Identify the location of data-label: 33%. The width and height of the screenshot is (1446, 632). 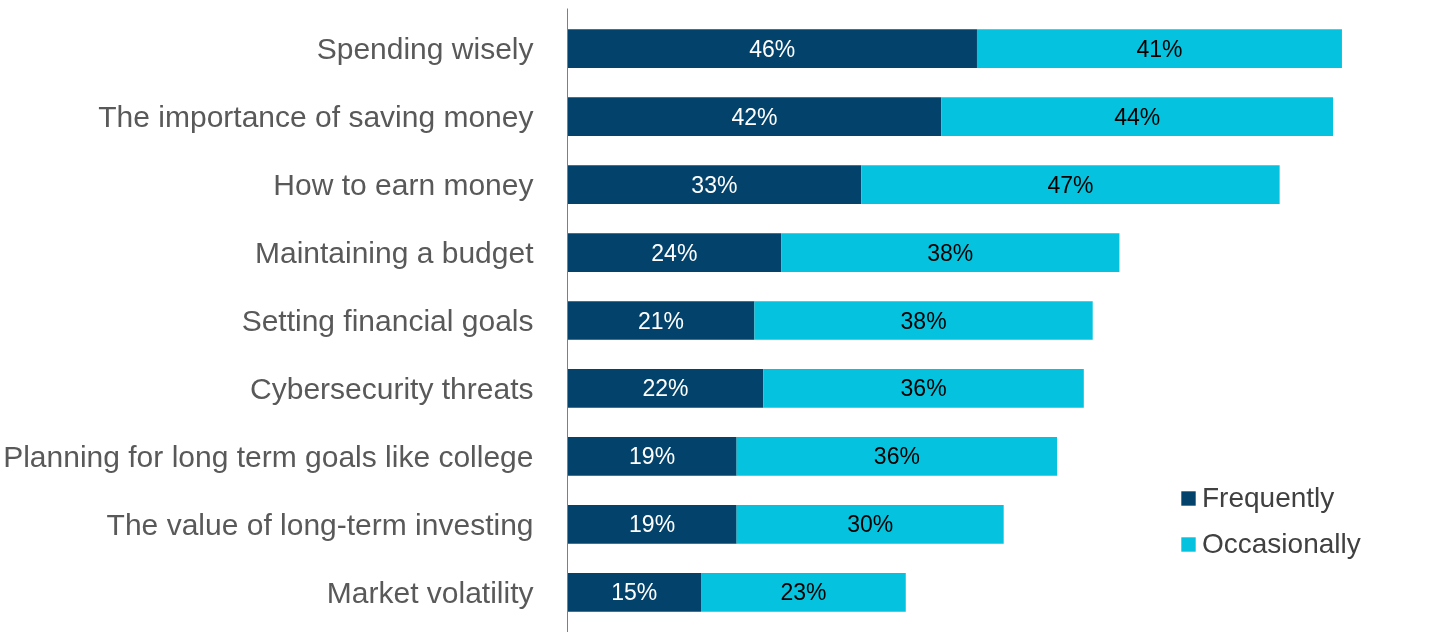
(714, 184).